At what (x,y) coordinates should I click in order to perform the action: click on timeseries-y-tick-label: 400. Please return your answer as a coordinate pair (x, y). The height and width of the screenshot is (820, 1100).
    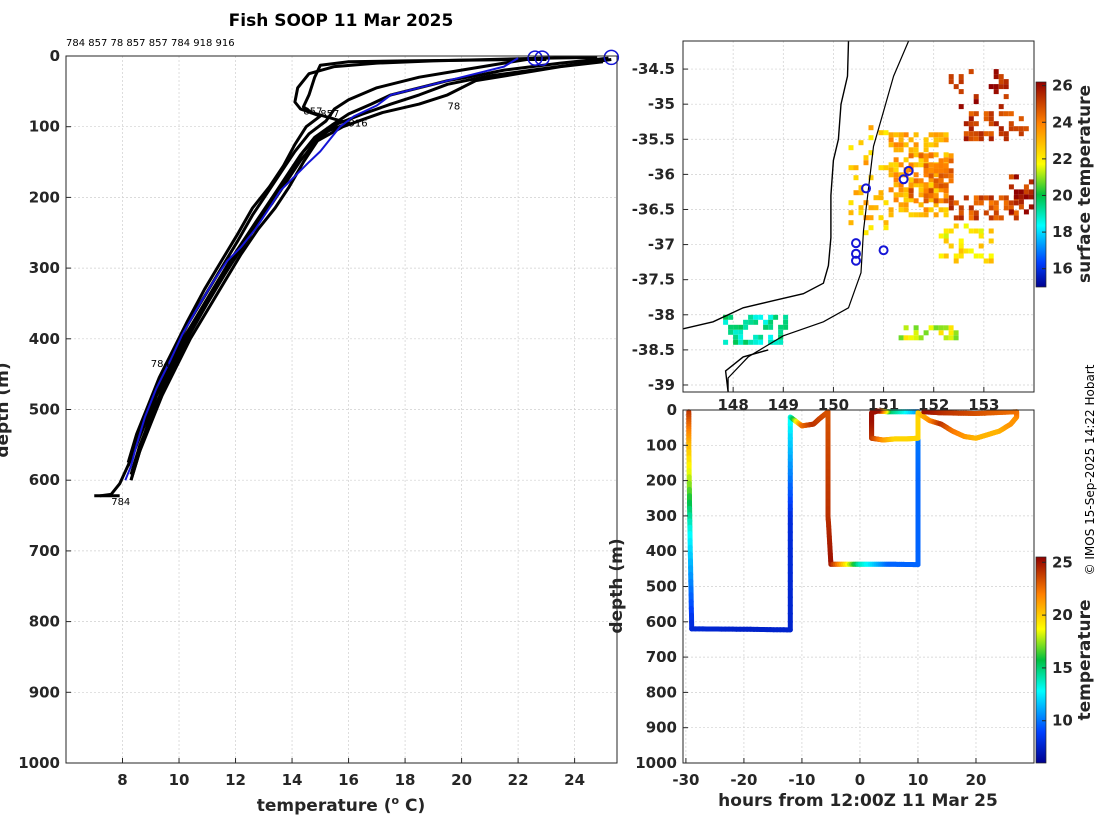
    Looking at the image, I should click on (661, 551).